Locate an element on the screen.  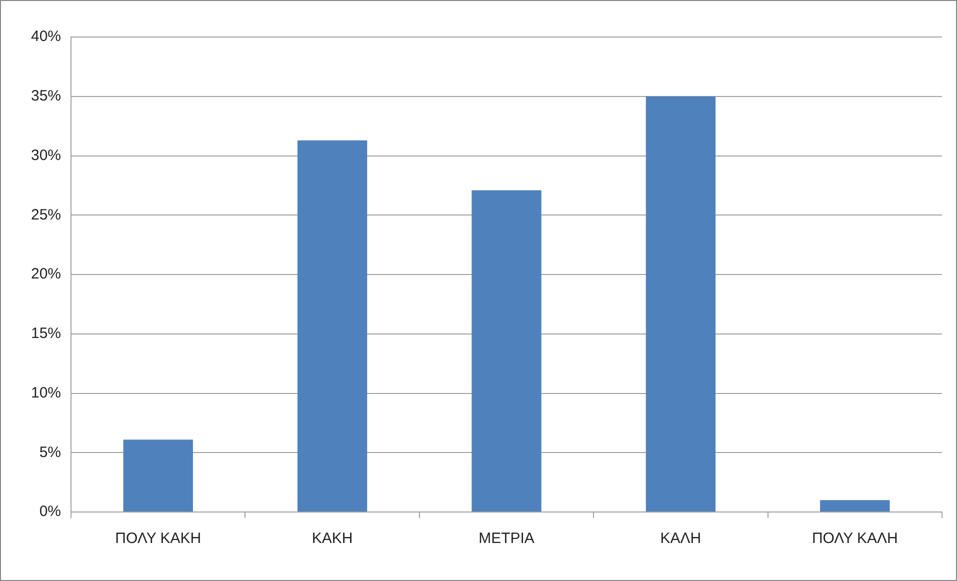
x-tick-label: ΚΑΚΗ is located at coordinates (332, 539).